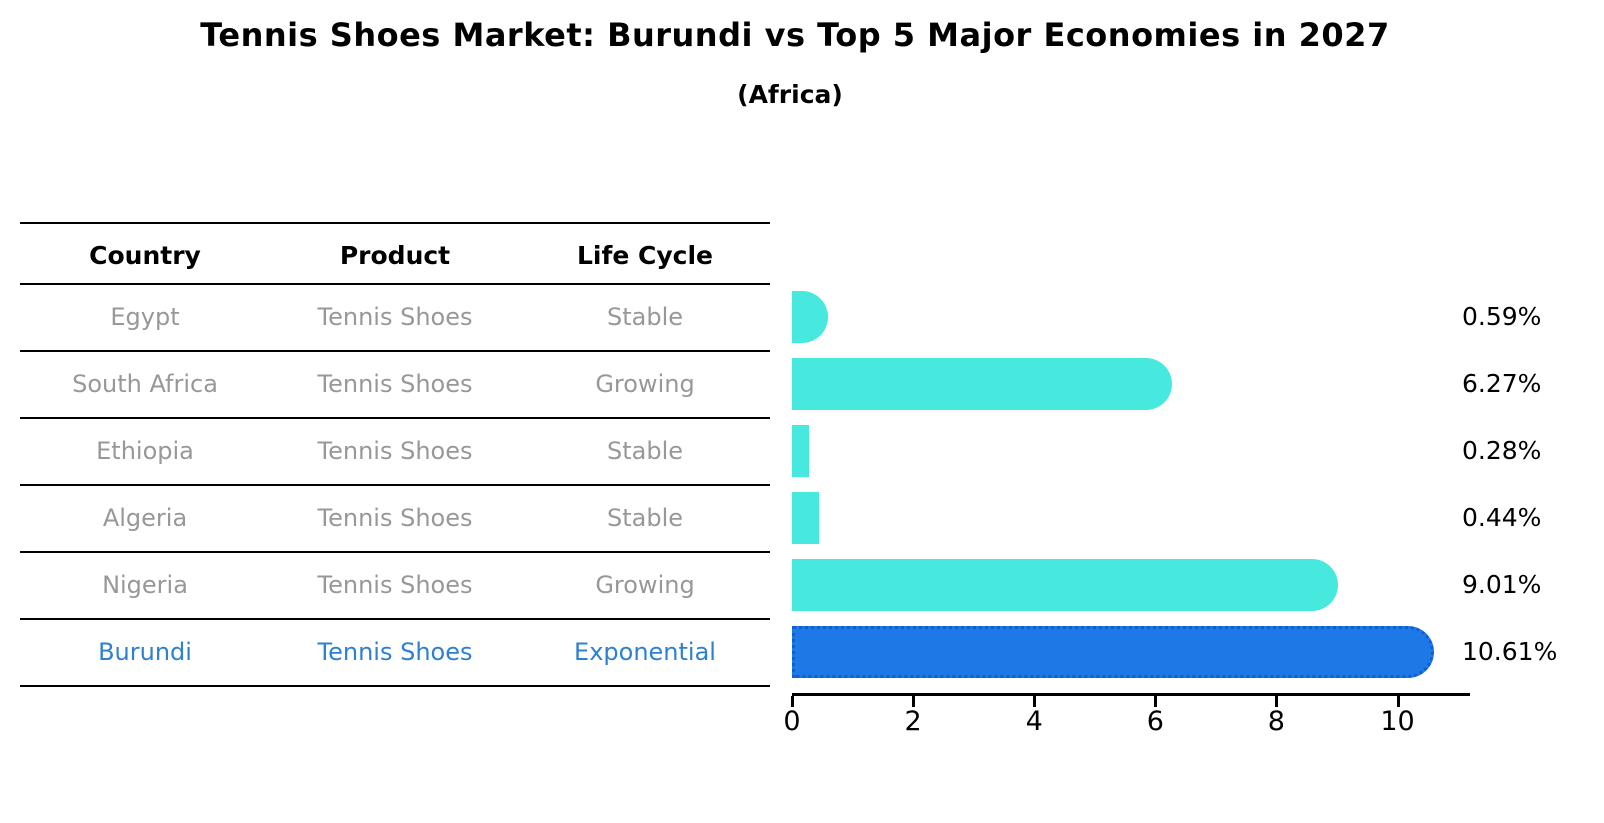 The height and width of the screenshot is (823, 1604). I want to click on x-tick-label: 8, so click(1276, 721).